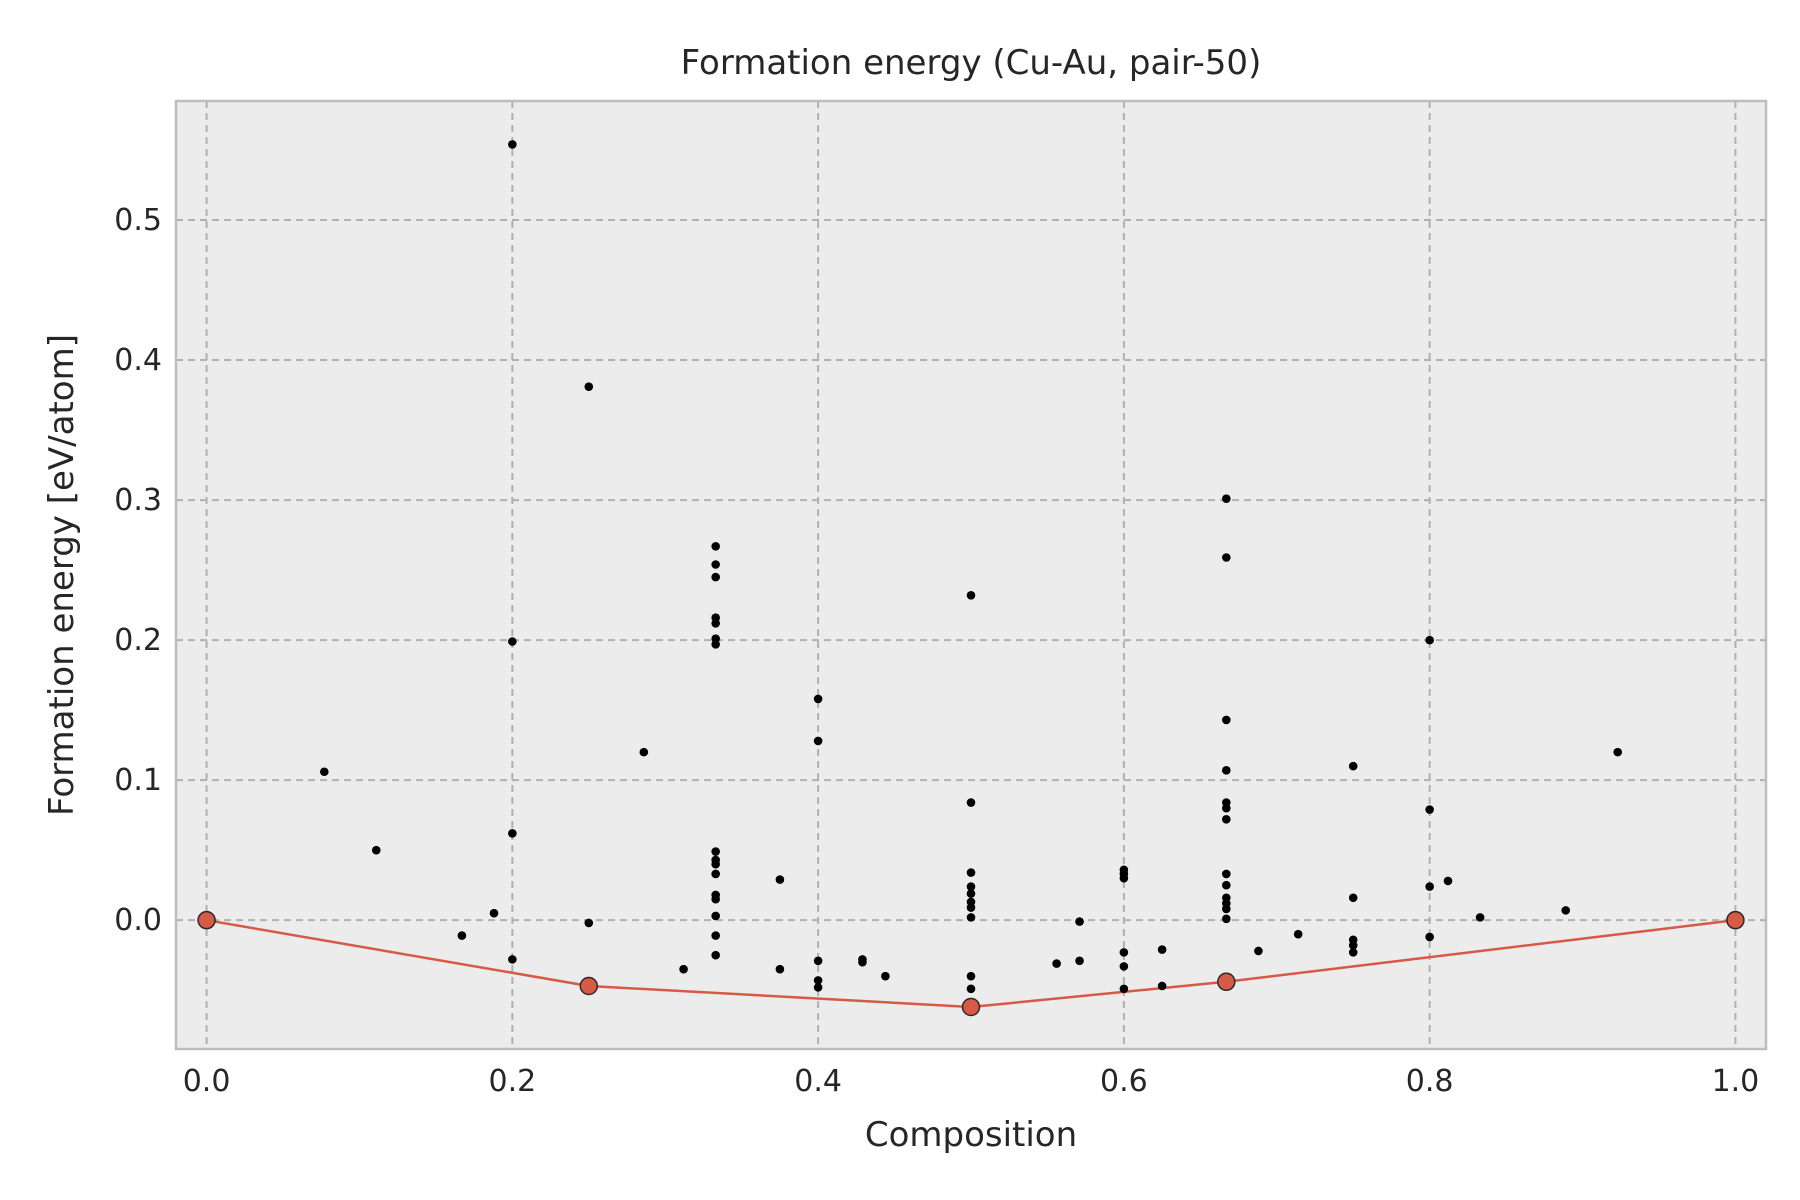 The image size is (1800, 1200). I want to click on x-tick-label: 0.2, so click(512, 1081).